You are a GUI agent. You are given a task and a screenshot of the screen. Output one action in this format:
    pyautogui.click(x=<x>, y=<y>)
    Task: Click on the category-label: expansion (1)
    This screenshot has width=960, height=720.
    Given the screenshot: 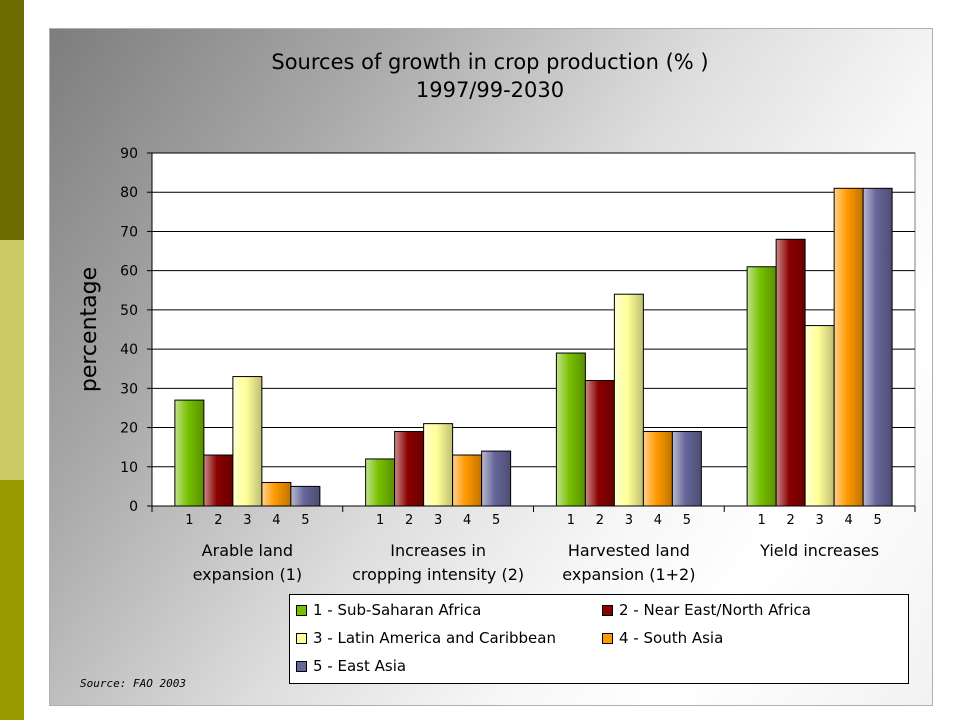 What is the action you would take?
    pyautogui.click(x=248, y=574)
    